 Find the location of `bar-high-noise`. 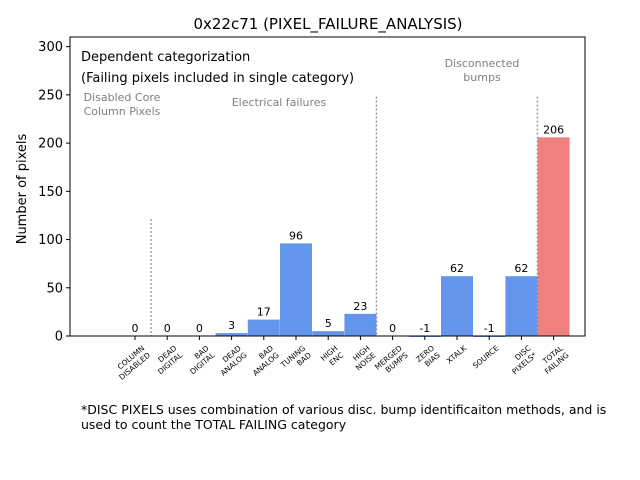

bar-high-noise is located at coordinates (360, 324).